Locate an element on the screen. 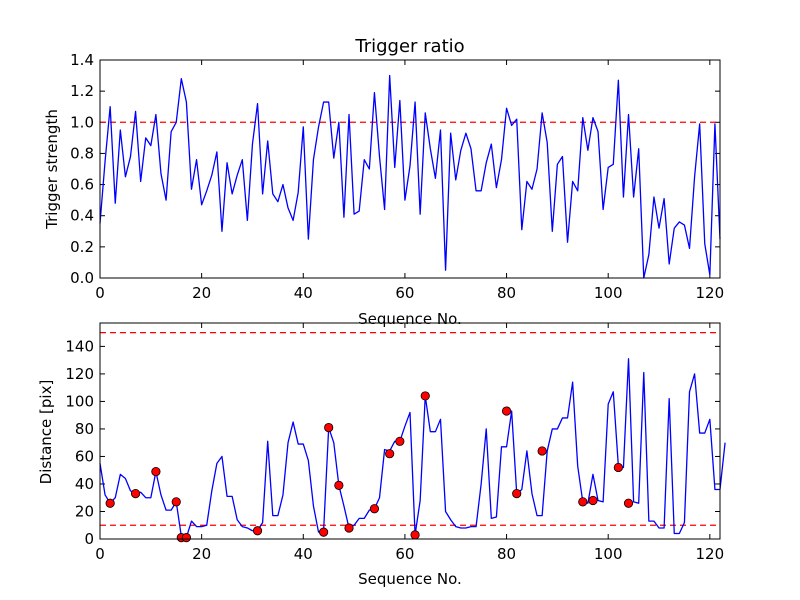 The height and width of the screenshot is (600, 800). distance-xtick-label: 20 is located at coordinates (201, 554).